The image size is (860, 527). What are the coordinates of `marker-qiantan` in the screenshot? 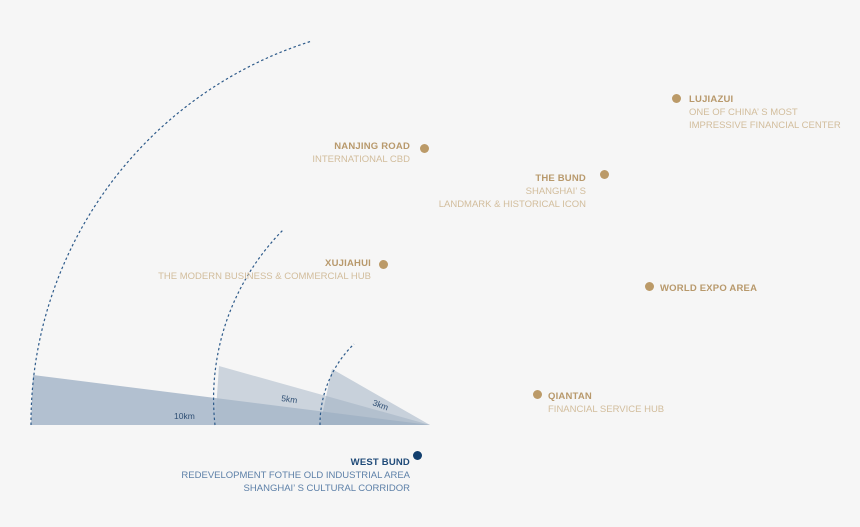 It's located at (537, 394).